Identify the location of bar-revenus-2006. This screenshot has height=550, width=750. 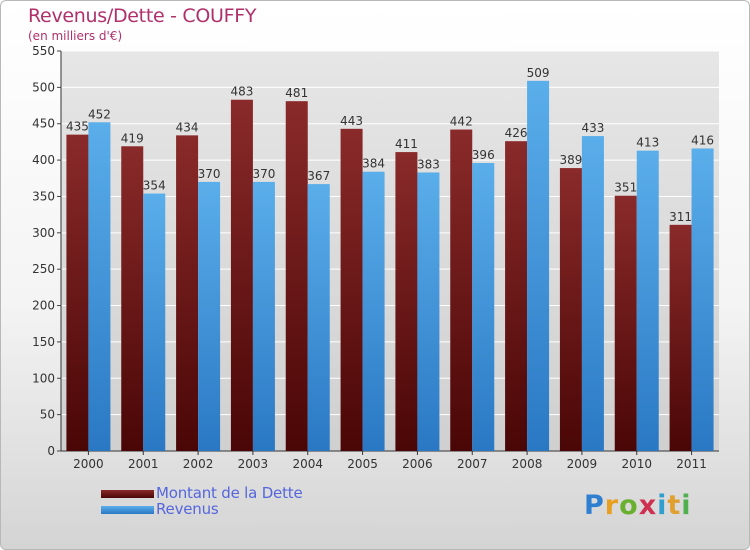
(428, 312).